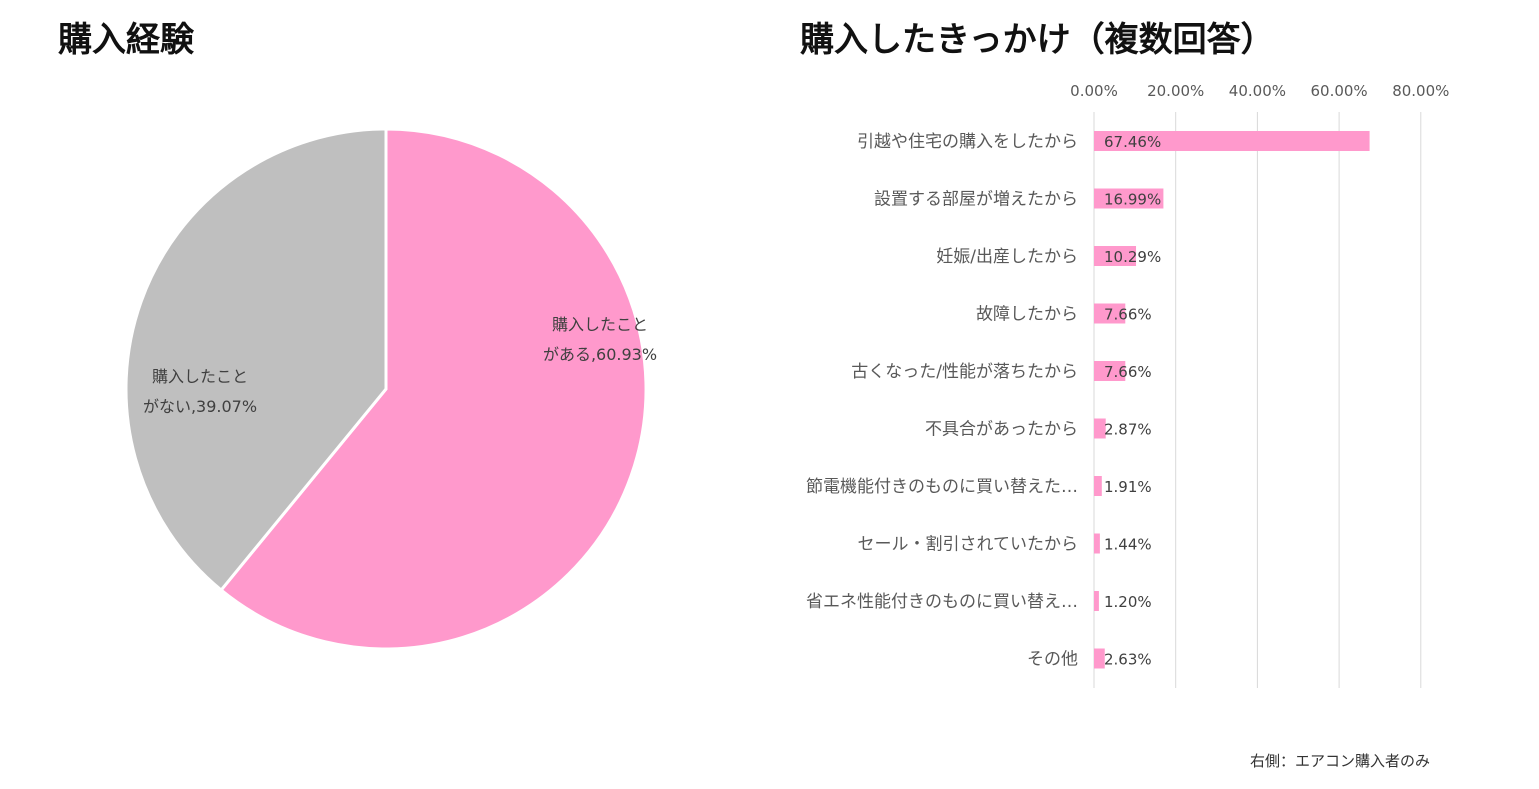  Describe the element at coordinates (976, 200) in the screenshot. I see `bar-category-label: 設置する部屋が増えたから` at that location.